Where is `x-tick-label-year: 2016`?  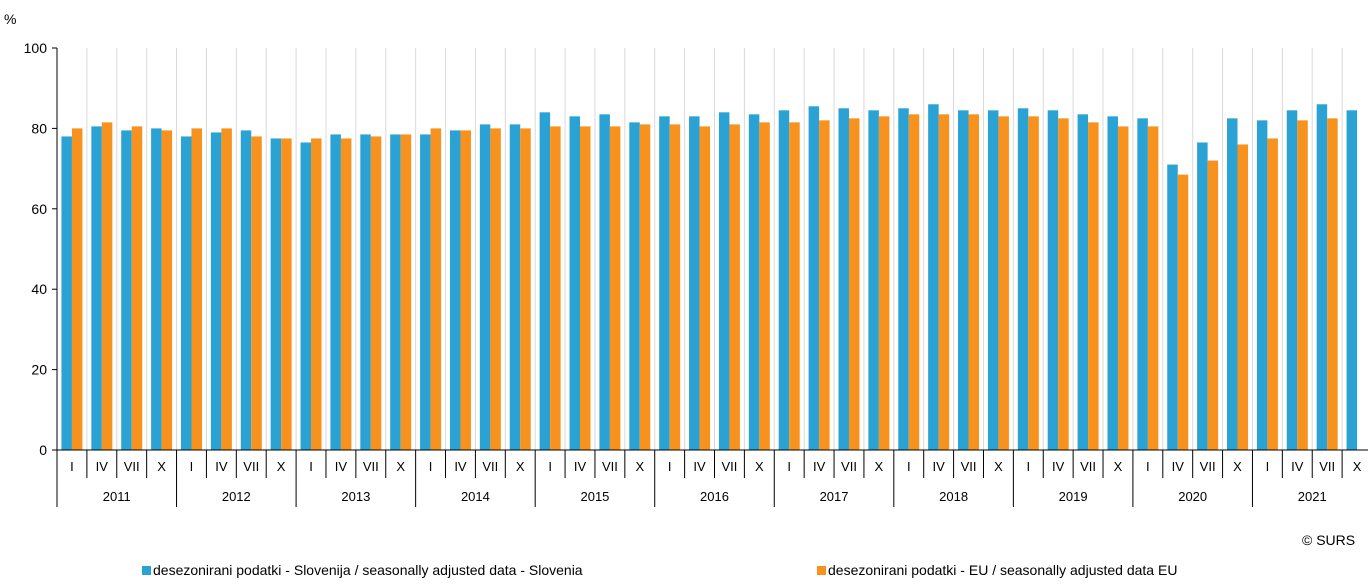
x-tick-label-year: 2016 is located at coordinates (714, 496).